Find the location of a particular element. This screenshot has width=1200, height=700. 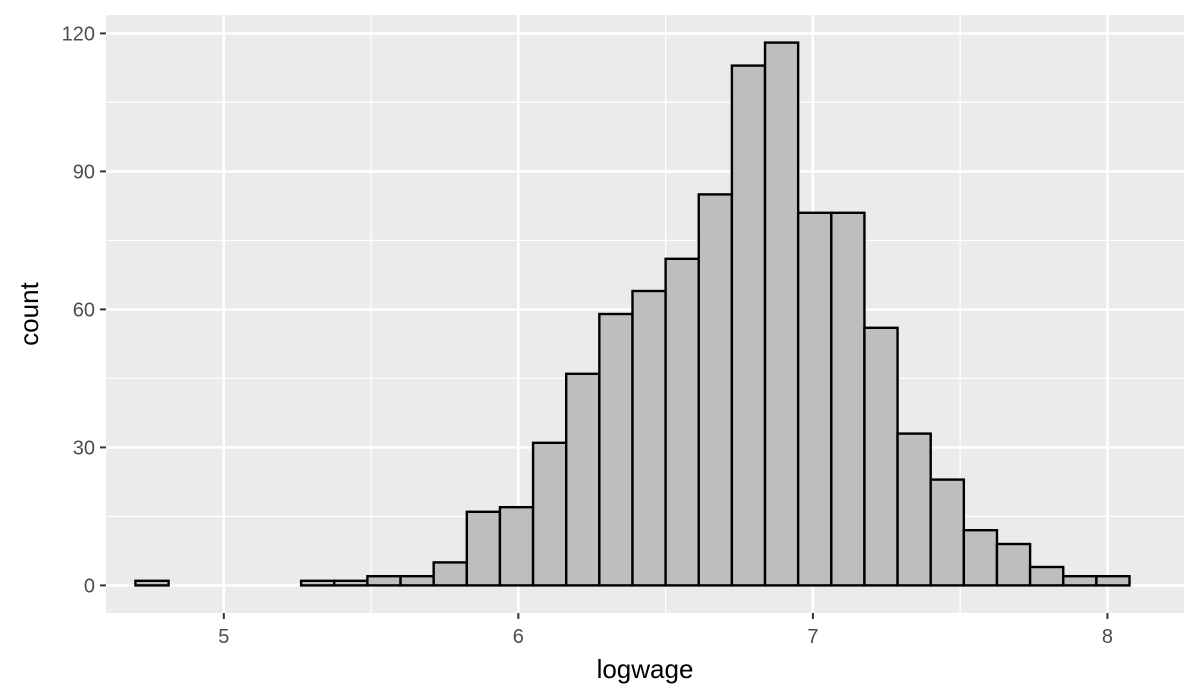

x-tick-label: 5 is located at coordinates (223, 637).